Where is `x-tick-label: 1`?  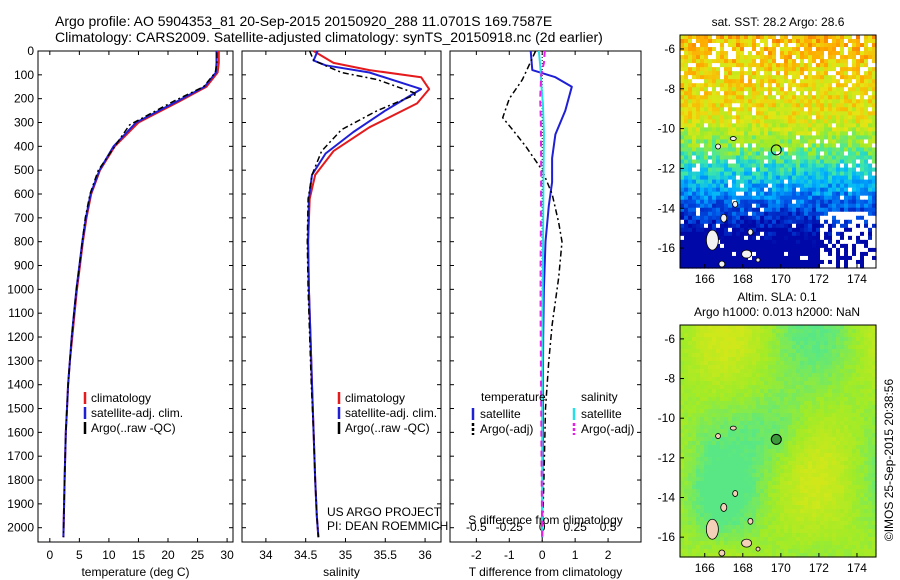 x-tick-label: 1 is located at coordinates (575, 555).